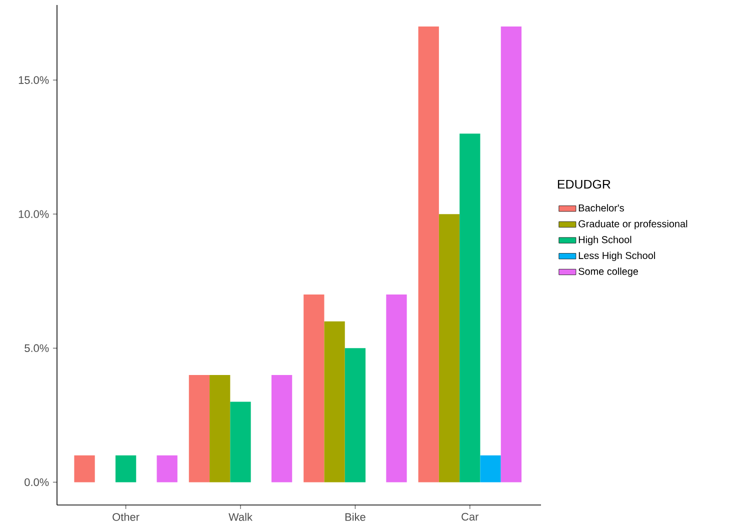  What do you see at coordinates (601, 208) in the screenshot?
I see `legend-label: Bachelor's` at bounding box center [601, 208].